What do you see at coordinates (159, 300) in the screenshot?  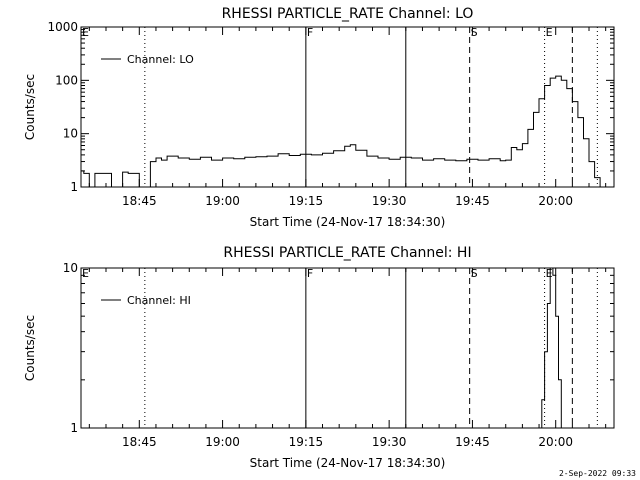 I see `legend-label: Channel: HI` at bounding box center [159, 300].